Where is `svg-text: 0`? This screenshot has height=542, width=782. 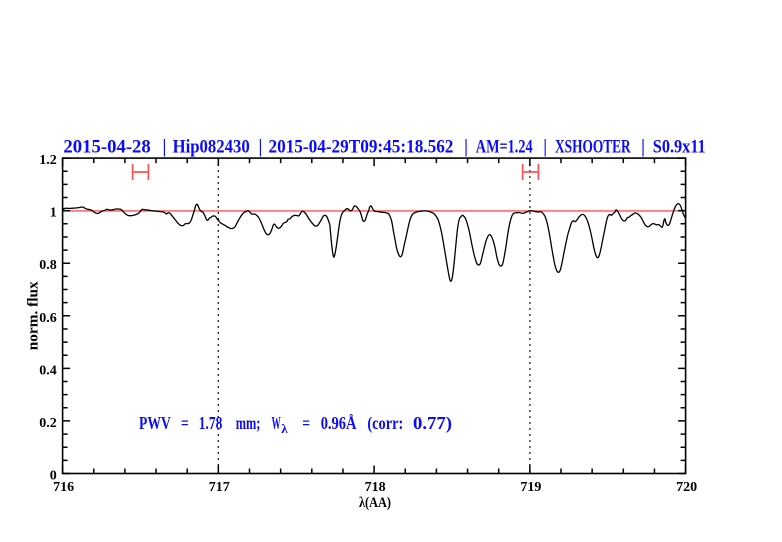
svg-text: 0 is located at coordinates (53, 476).